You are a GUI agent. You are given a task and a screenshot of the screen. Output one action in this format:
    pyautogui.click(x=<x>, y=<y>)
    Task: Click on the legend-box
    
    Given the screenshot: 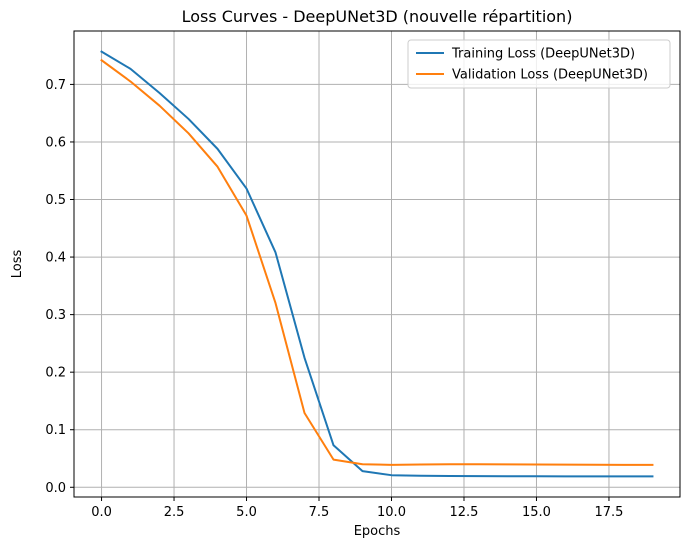 What is the action you would take?
    pyautogui.click(x=539, y=64)
    